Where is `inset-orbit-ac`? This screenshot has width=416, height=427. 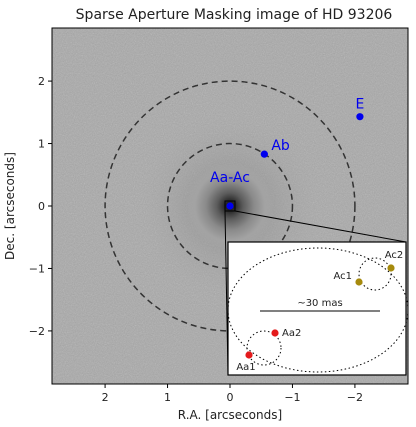
inset-orbit-ac is located at coordinates (375, 274).